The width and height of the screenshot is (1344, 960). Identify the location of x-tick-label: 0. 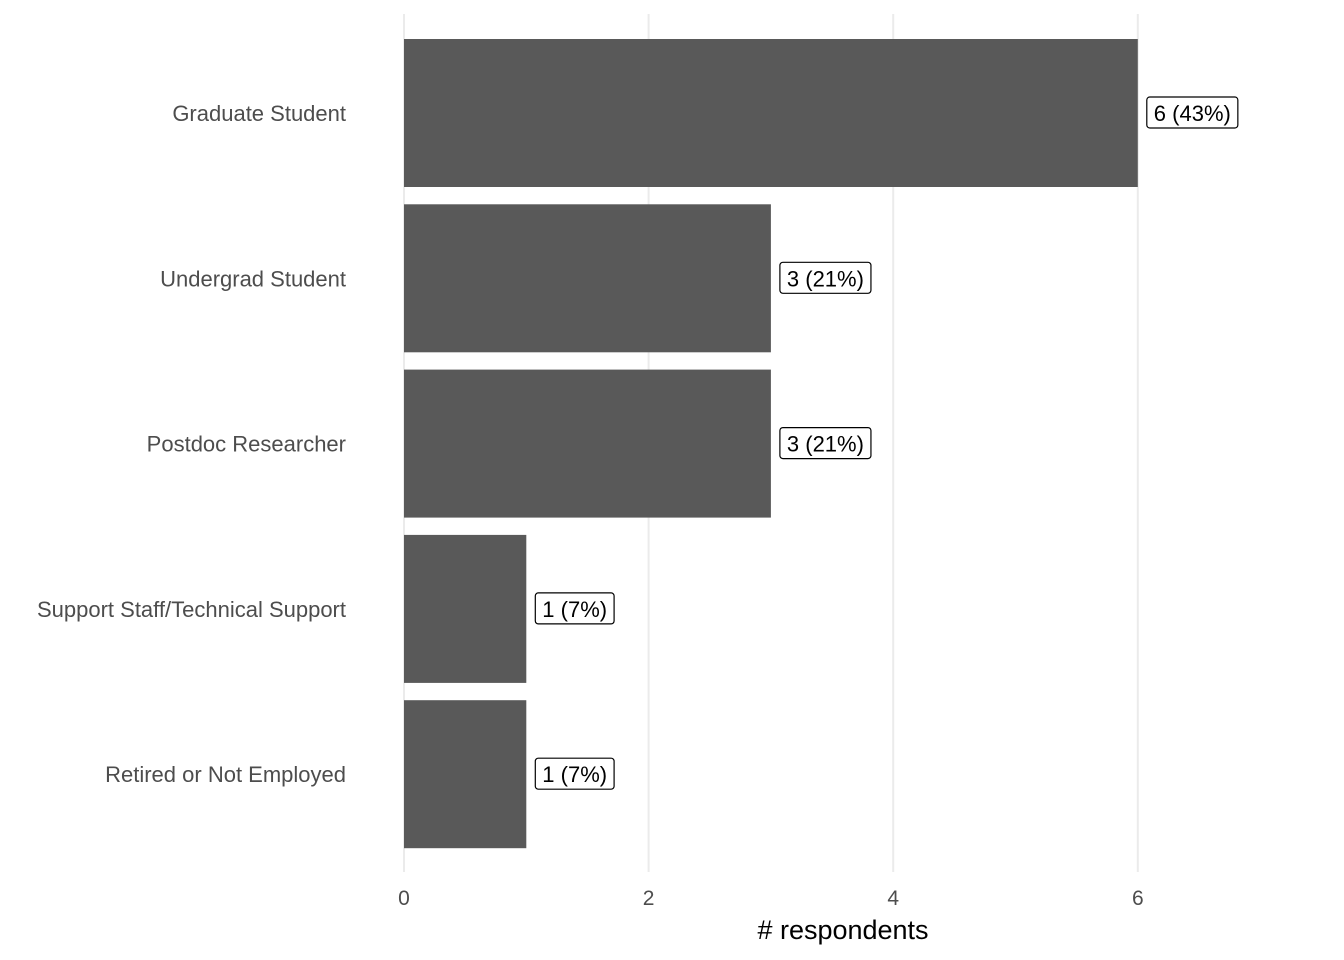
(404, 898).